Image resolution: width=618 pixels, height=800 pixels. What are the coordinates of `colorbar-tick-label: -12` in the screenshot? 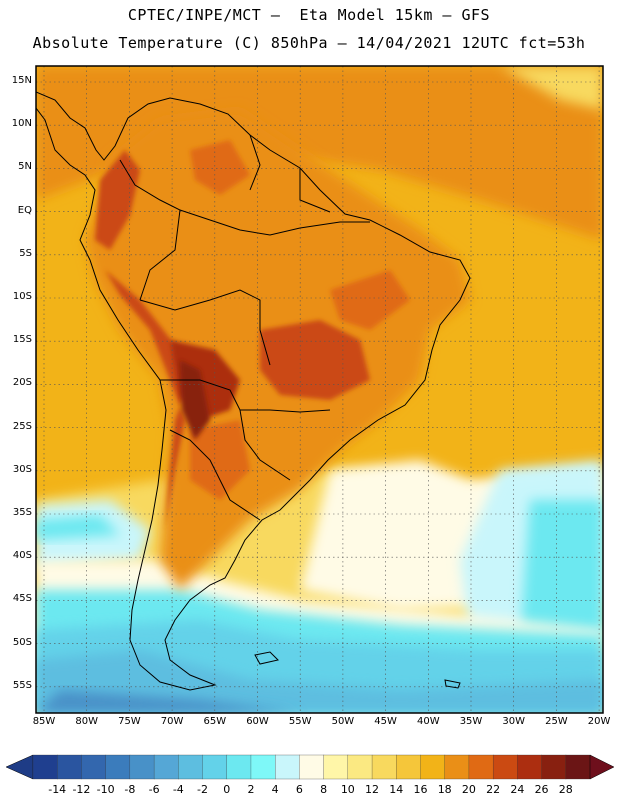 It's located at (81, 789).